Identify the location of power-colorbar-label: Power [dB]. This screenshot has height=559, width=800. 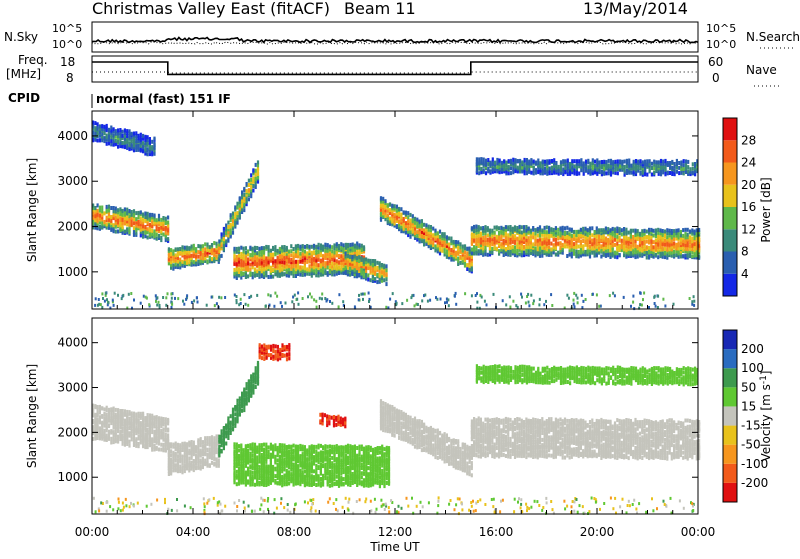
(766, 209).